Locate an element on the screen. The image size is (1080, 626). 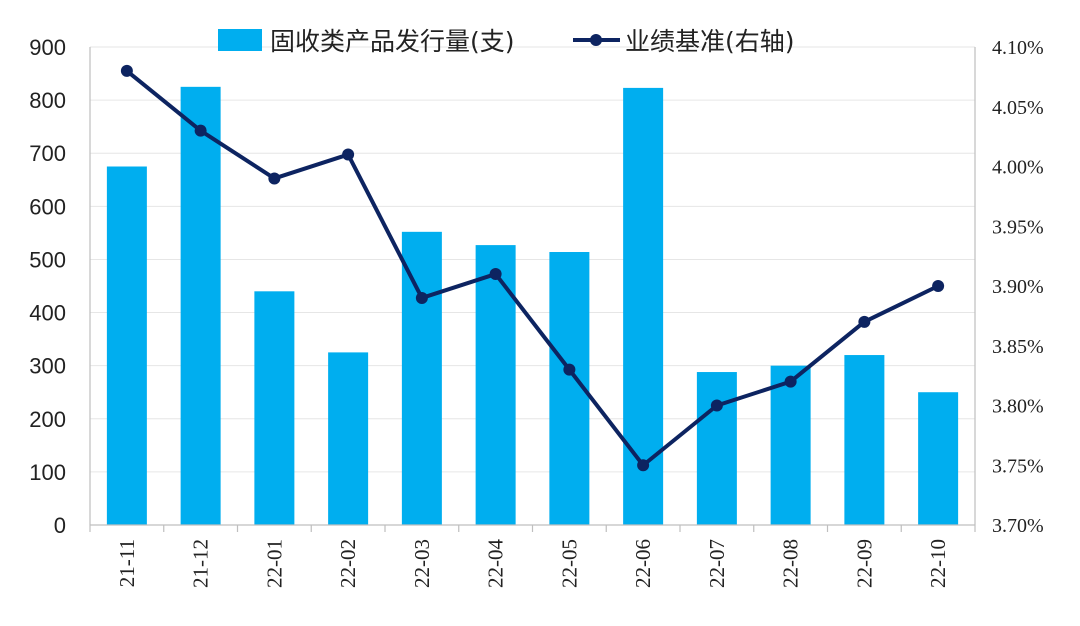
left-tick-label: 0 is located at coordinates (60, 525).